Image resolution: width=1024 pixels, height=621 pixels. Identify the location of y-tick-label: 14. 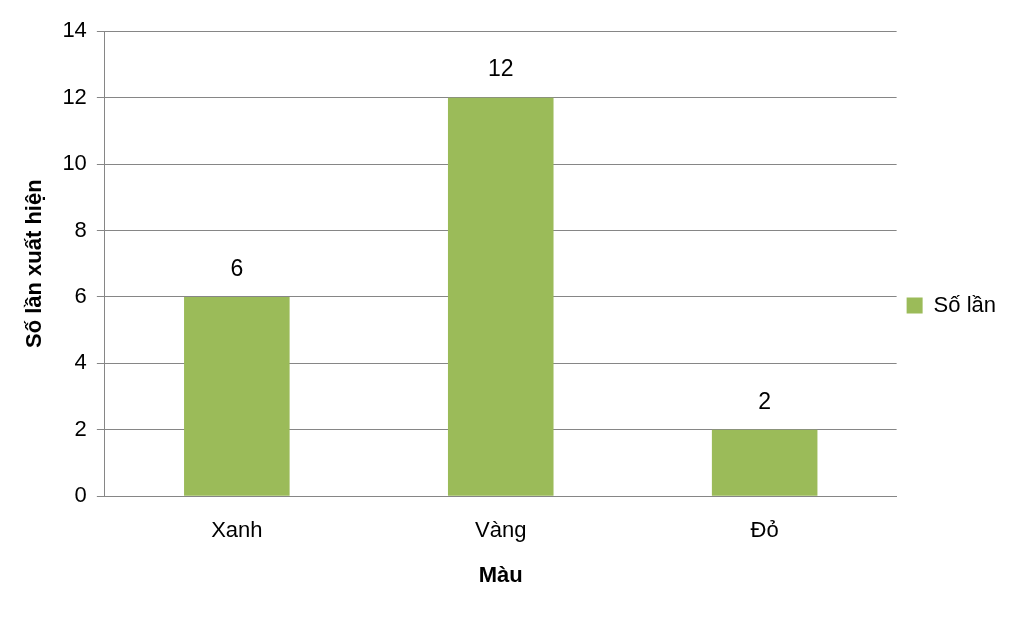
(74, 30).